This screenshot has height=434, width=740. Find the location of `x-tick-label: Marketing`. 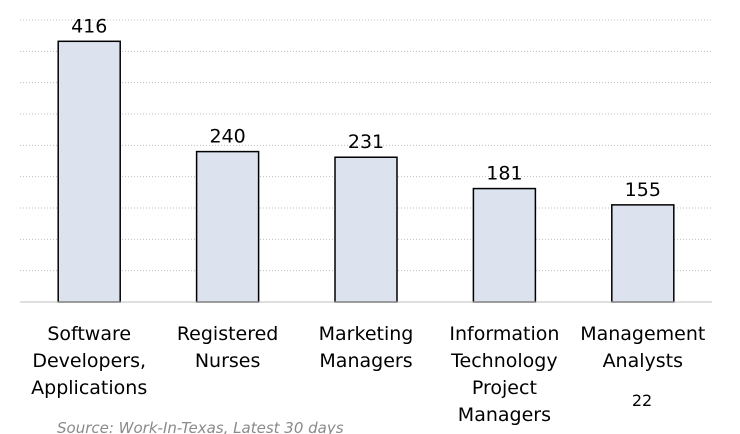

x-tick-label: Marketing is located at coordinates (366, 334).